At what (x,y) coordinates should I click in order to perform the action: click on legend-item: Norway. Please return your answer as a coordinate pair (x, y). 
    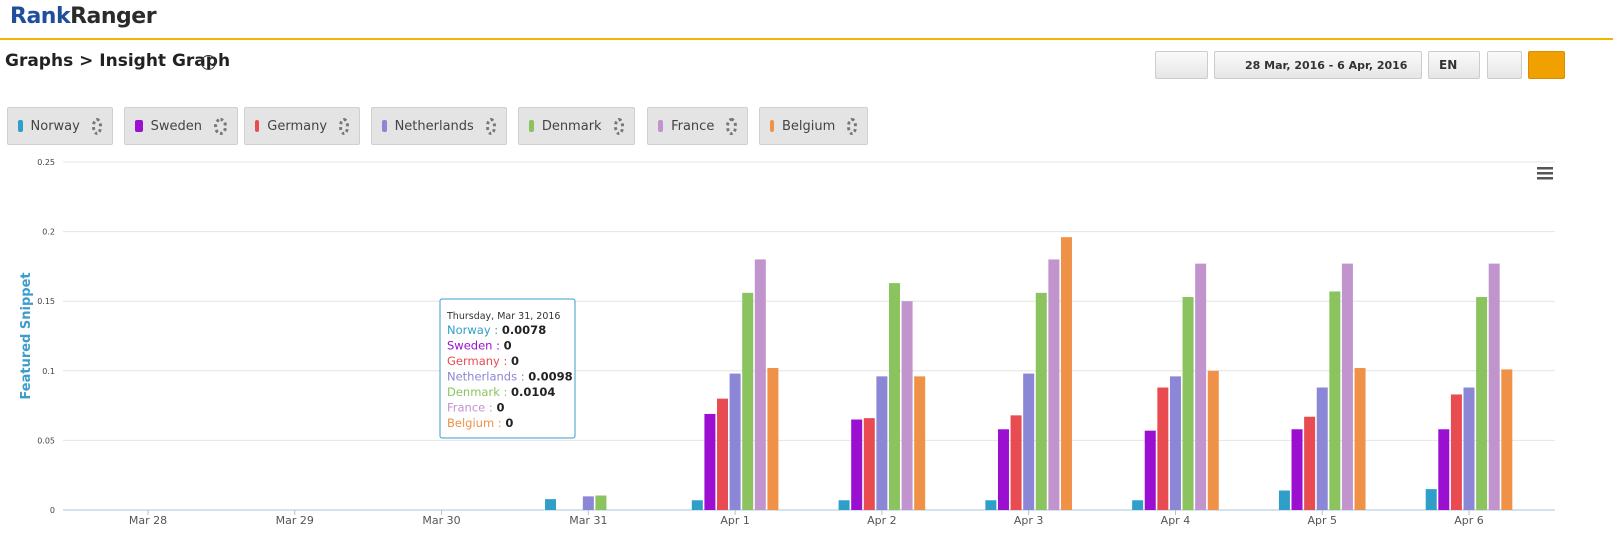
    Looking at the image, I should click on (60, 126).